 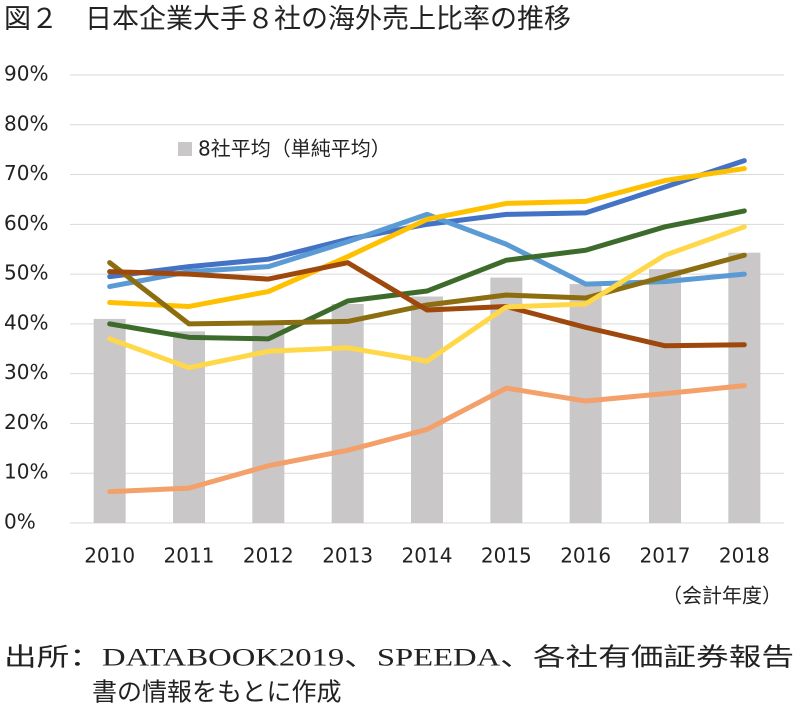 What do you see at coordinates (347, 556) in the screenshot?
I see `x-tick-label: 2013` at bounding box center [347, 556].